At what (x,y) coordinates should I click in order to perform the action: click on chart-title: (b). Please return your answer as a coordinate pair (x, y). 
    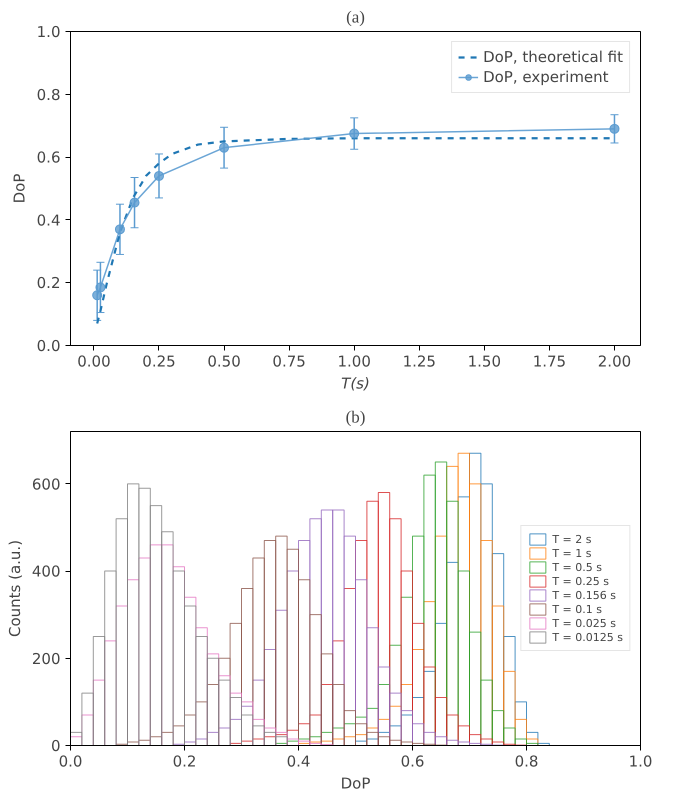
    Looking at the image, I should click on (356, 417).